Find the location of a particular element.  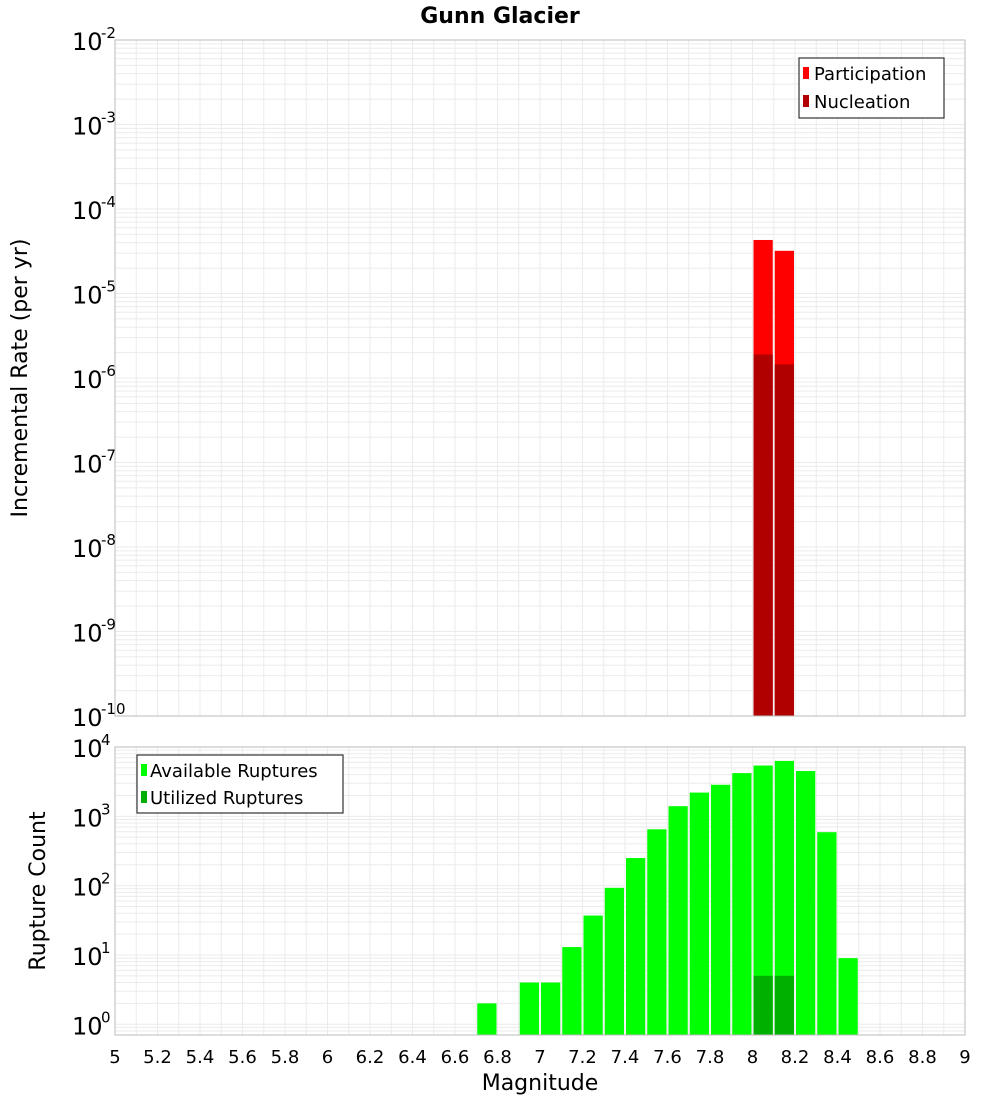

x-tick-label: 7.2 is located at coordinates (582, 1057).